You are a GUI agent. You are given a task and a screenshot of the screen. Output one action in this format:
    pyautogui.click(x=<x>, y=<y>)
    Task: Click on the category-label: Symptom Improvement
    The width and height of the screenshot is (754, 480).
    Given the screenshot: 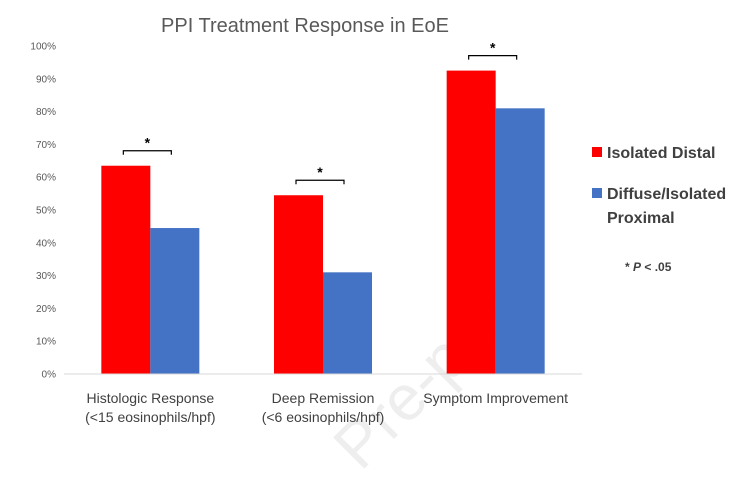 What is the action you would take?
    pyautogui.click(x=495, y=398)
    